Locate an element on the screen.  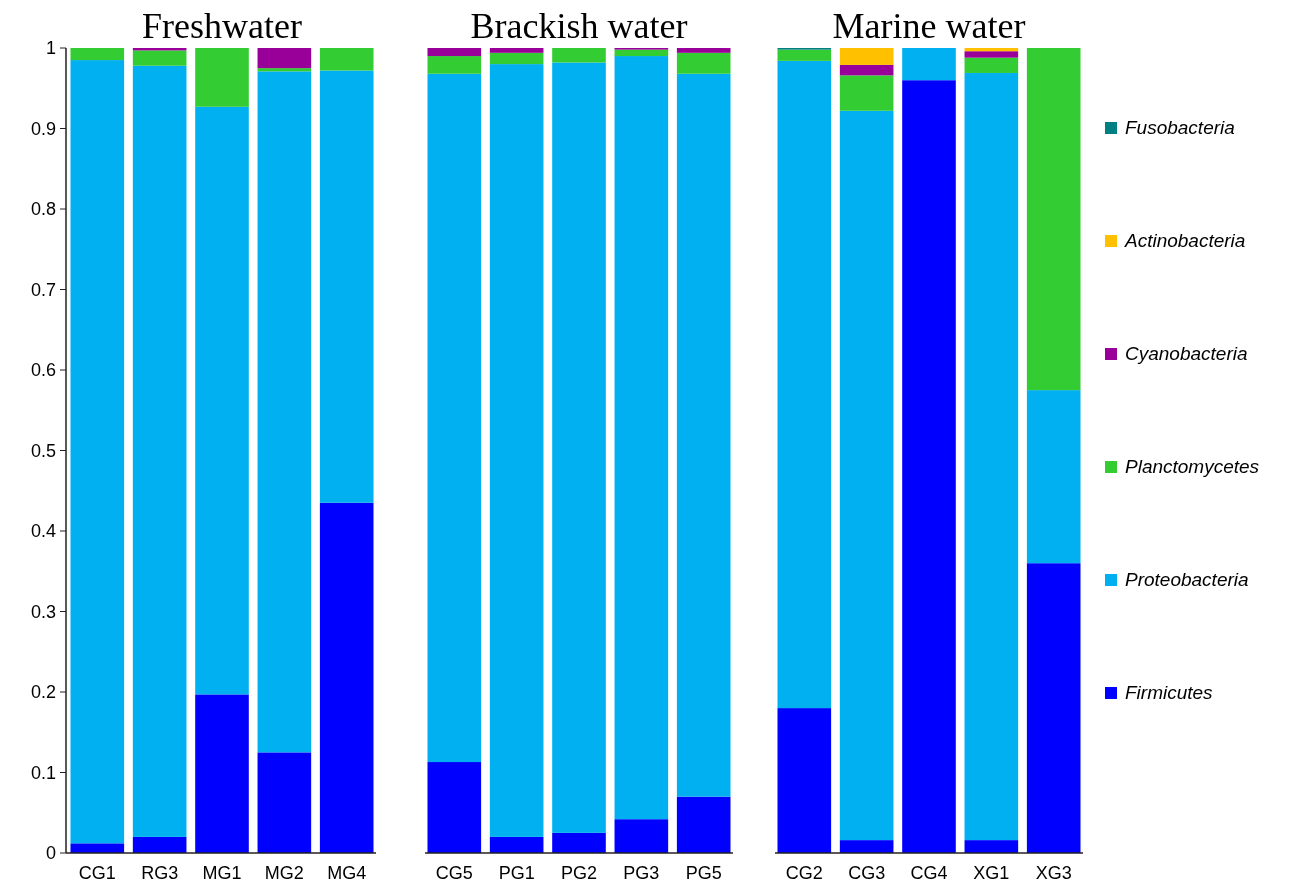
x-tick-label: PG1 is located at coordinates (516, 873).